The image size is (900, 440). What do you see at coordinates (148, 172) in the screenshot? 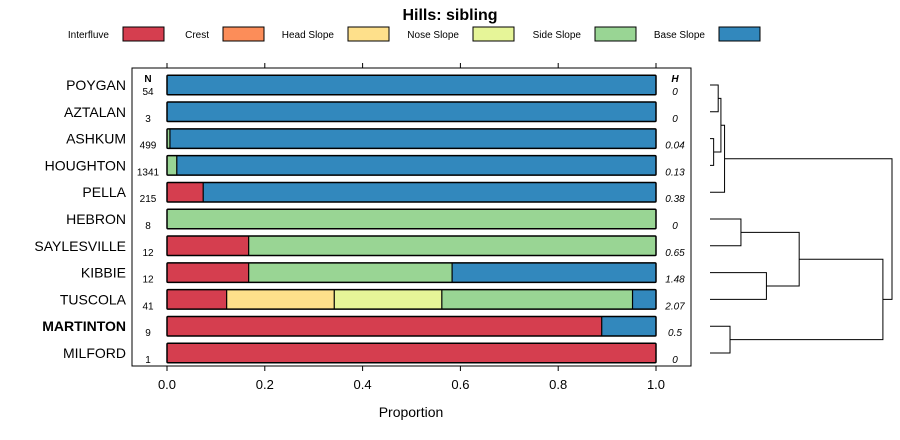
I see `n-value-houghton: 1341` at bounding box center [148, 172].